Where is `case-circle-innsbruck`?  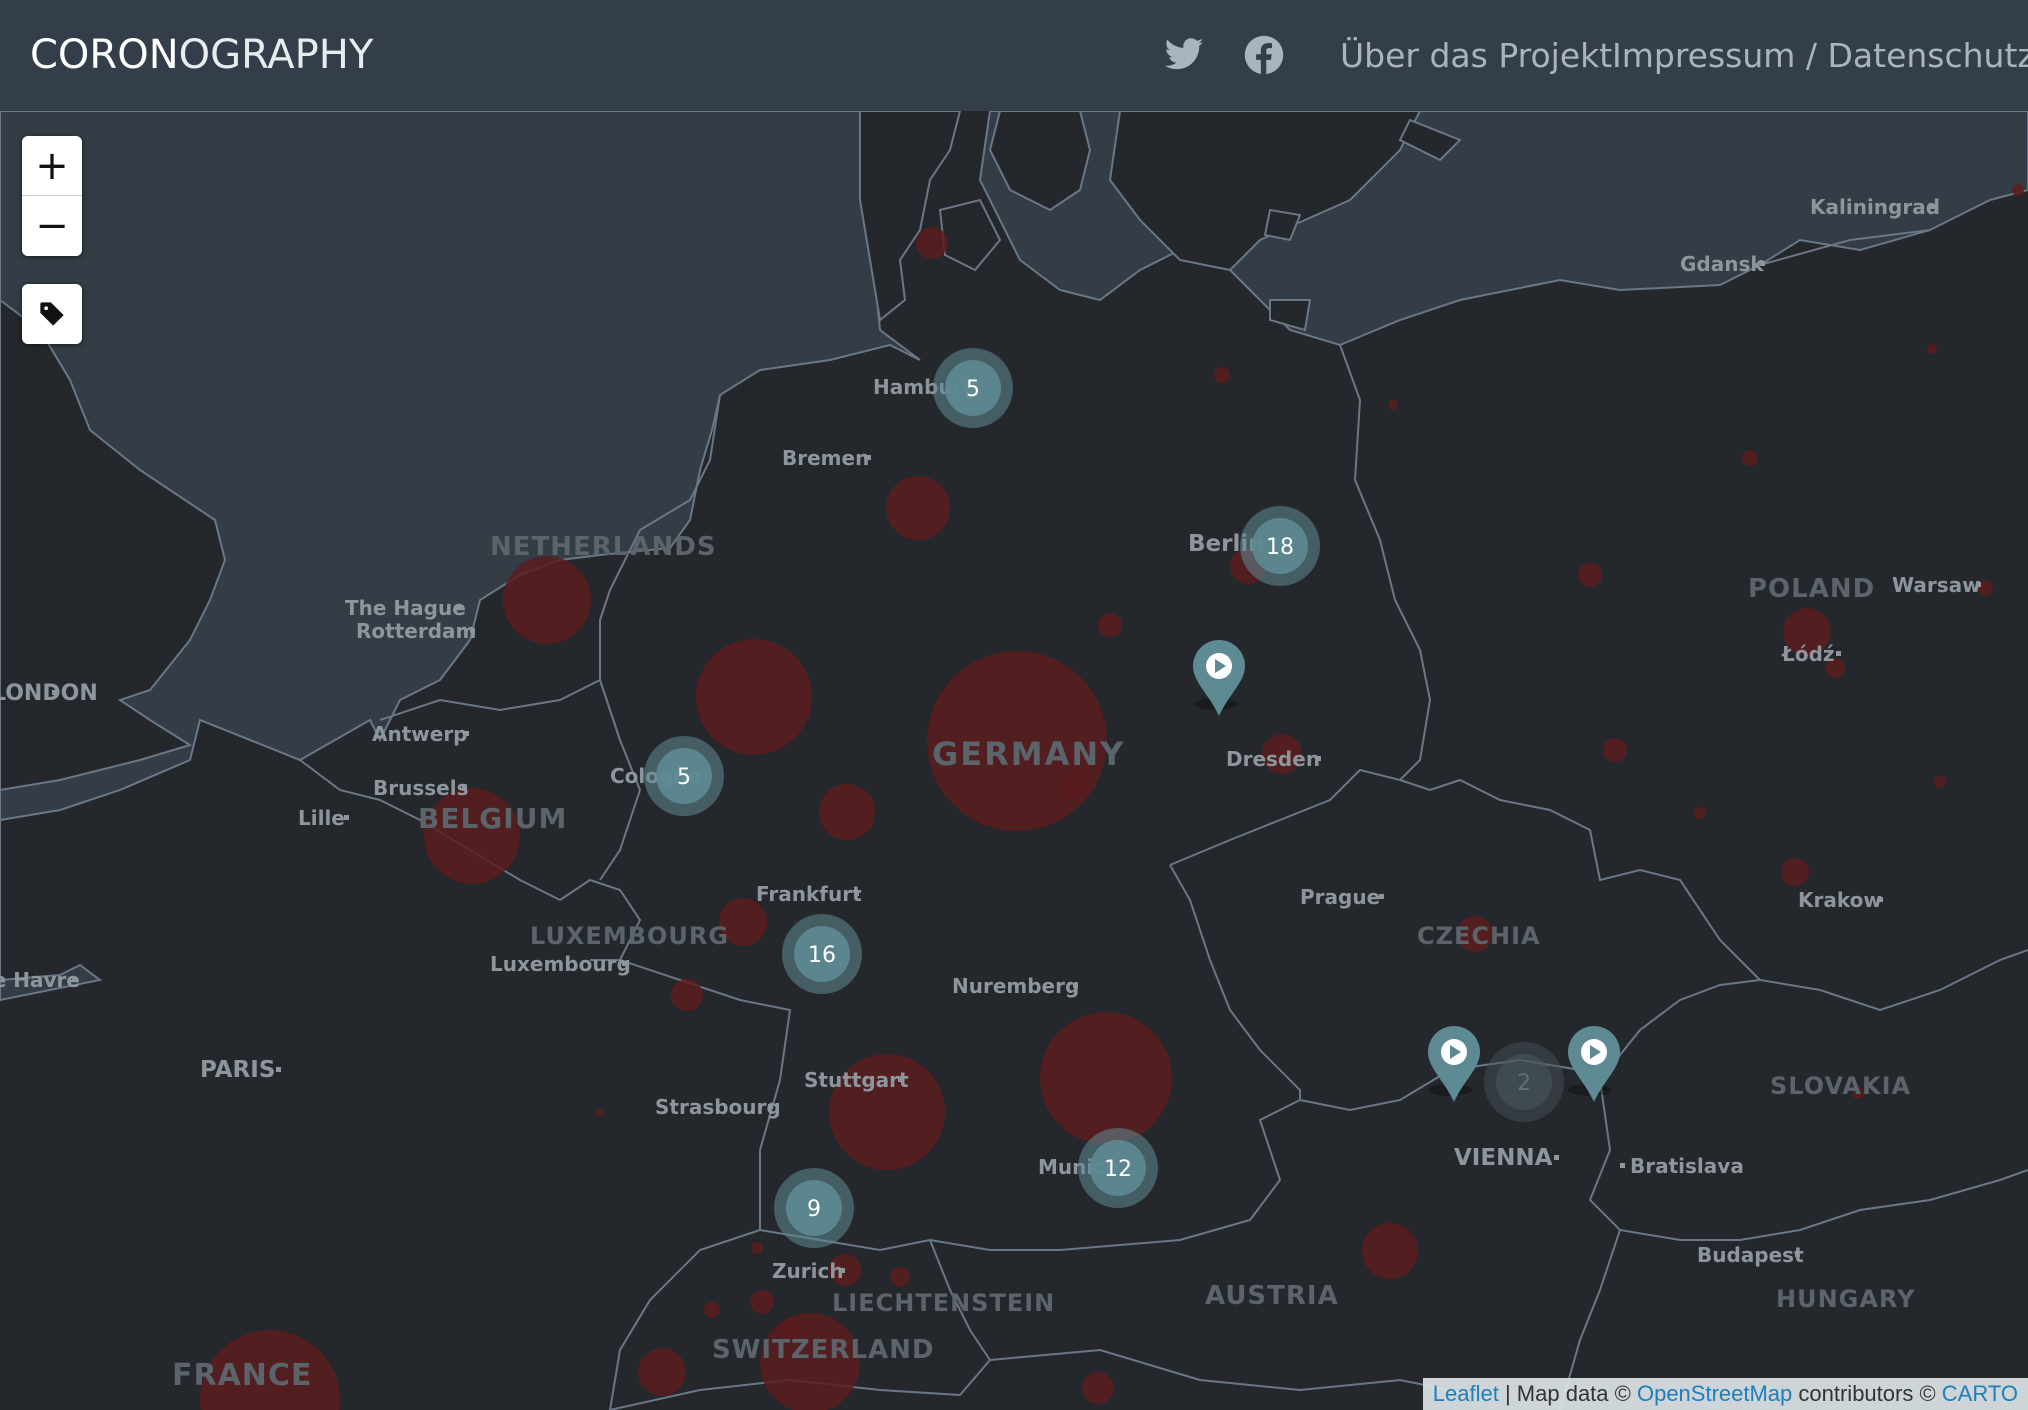
case-circle-innsbruck is located at coordinates (1098, 1388).